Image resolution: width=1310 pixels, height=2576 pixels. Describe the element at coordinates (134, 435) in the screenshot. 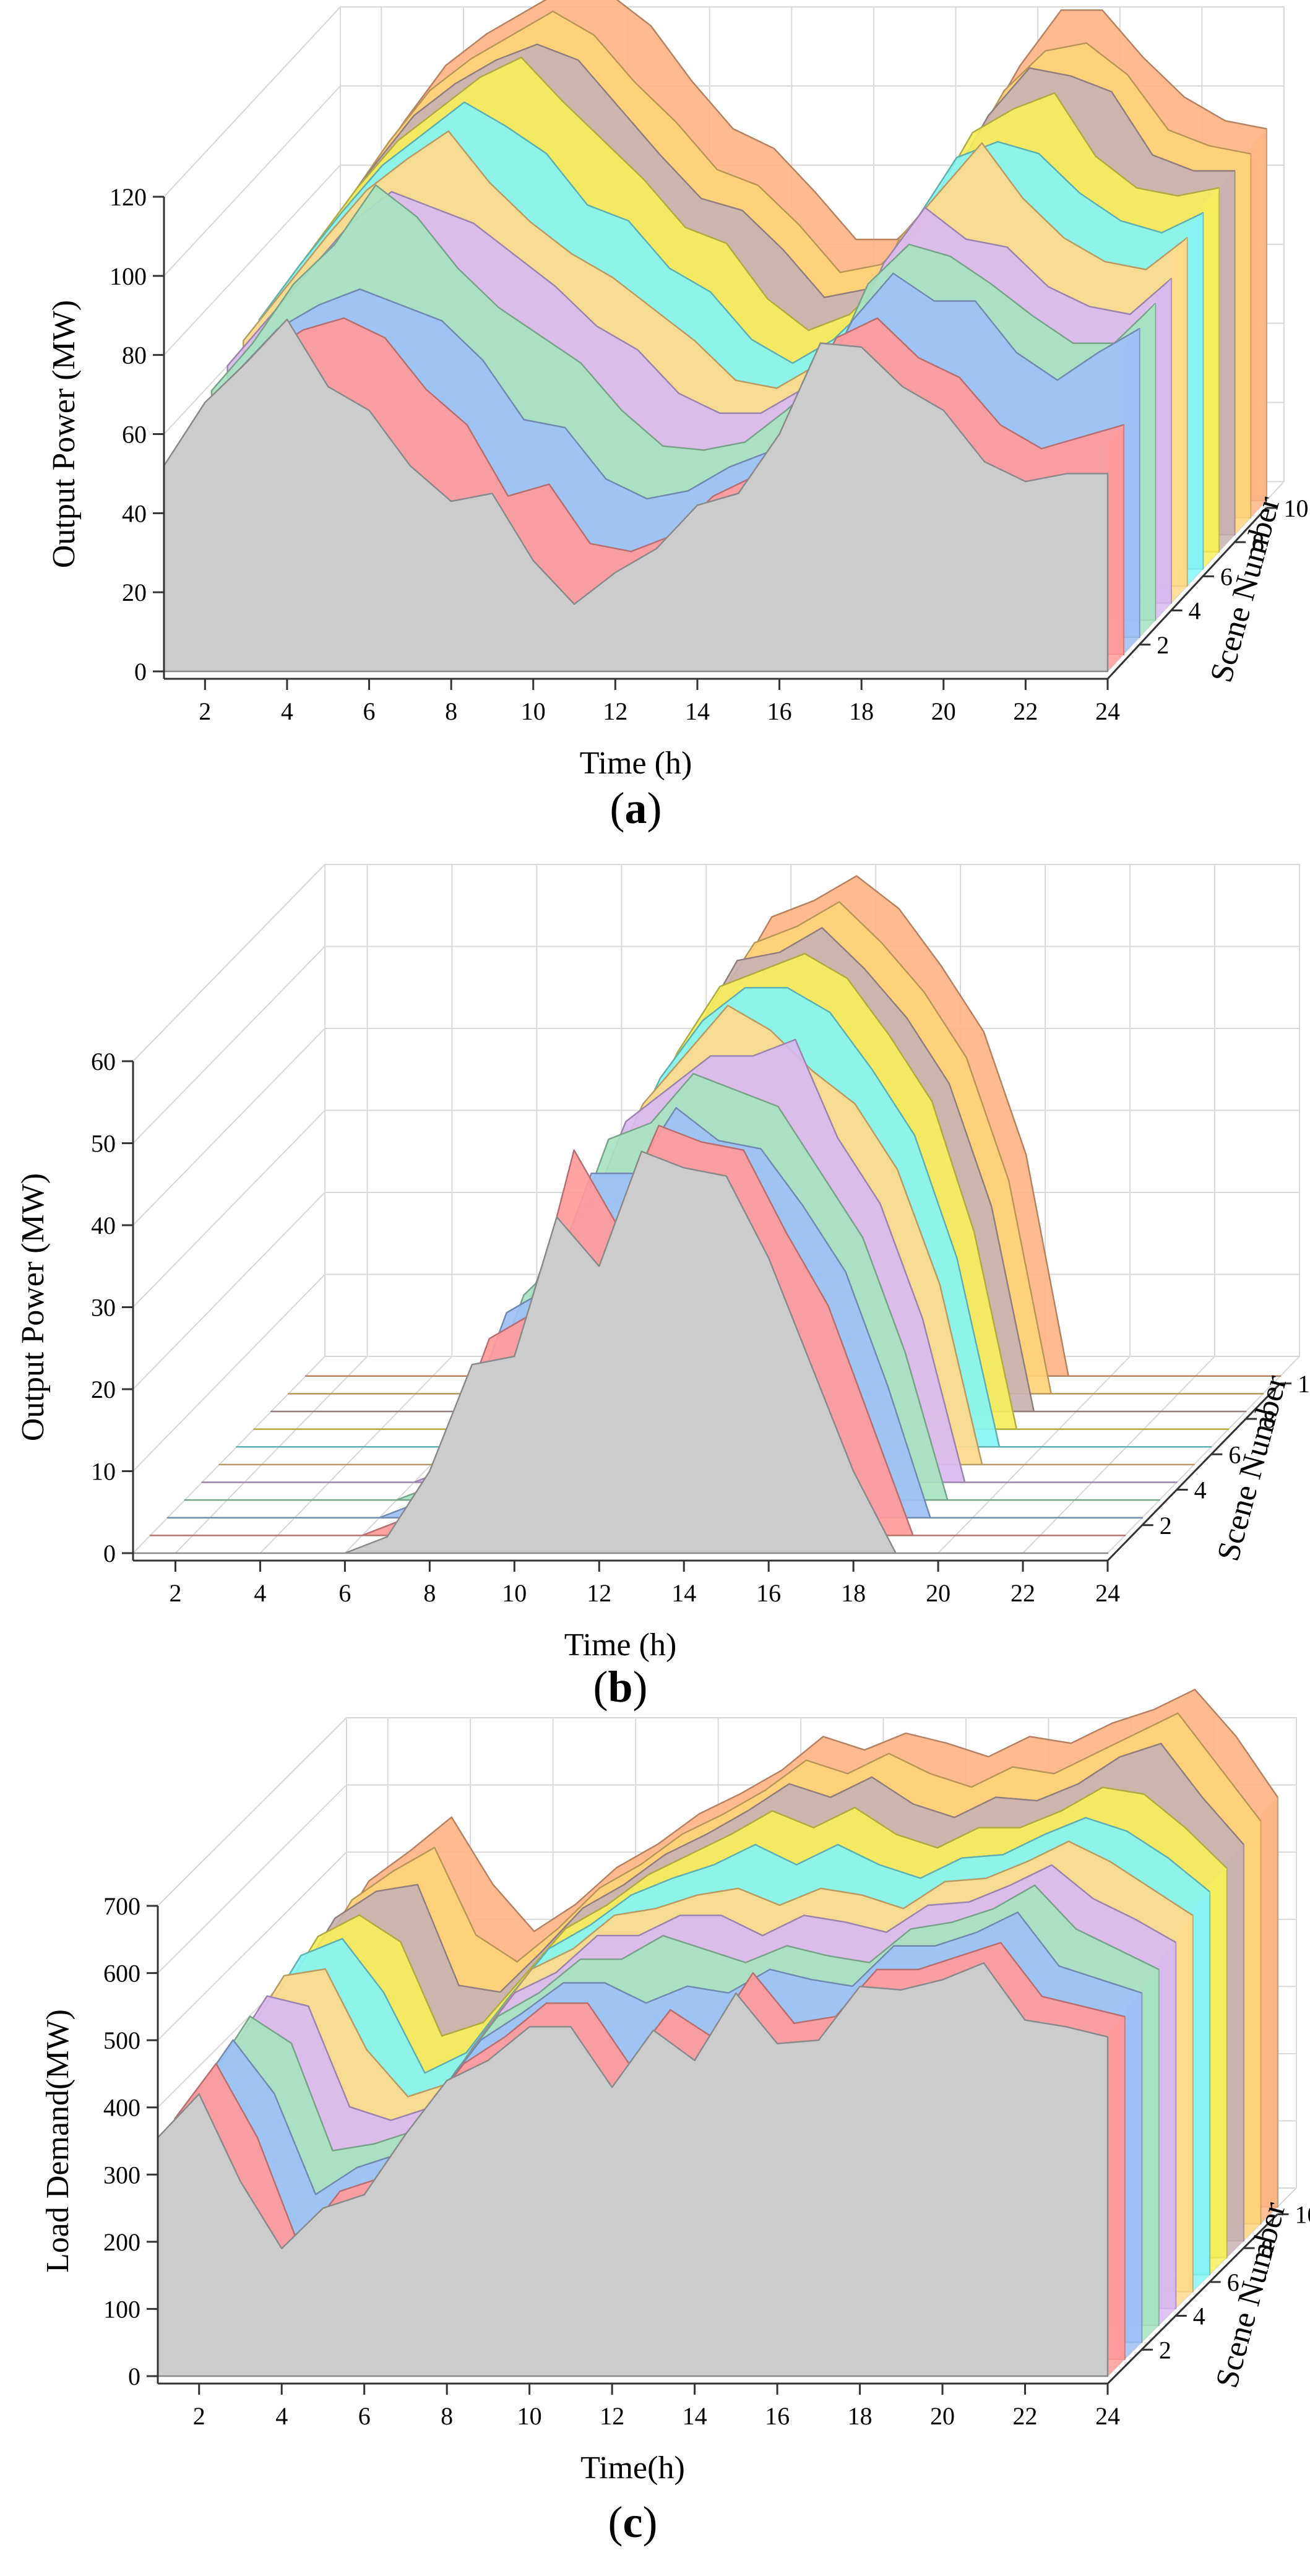

I see `y-tick-label: 60` at that location.